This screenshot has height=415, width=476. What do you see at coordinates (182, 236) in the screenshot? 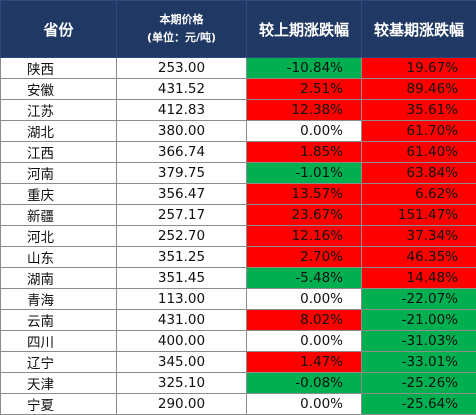
I see `price-cell: 252.70` at bounding box center [182, 236].